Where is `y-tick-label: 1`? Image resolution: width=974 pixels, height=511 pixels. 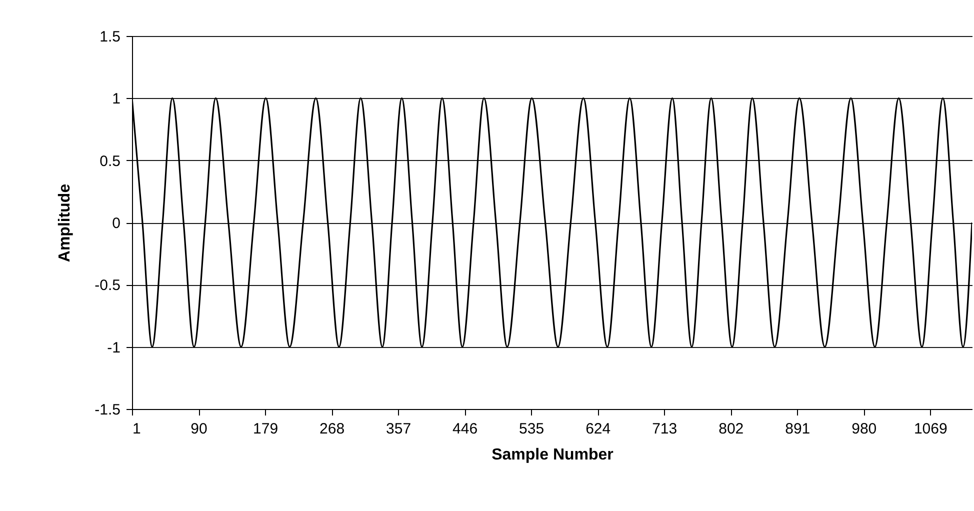
y-tick-label: 1 is located at coordinates (116, 99).